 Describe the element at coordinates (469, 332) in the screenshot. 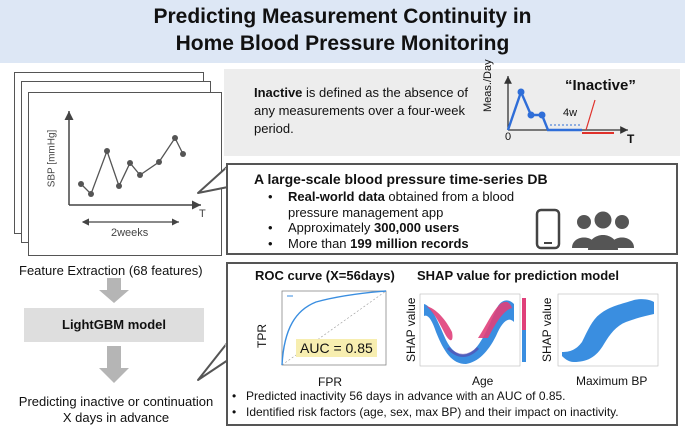

I see `shap-age-cloud` at that location.